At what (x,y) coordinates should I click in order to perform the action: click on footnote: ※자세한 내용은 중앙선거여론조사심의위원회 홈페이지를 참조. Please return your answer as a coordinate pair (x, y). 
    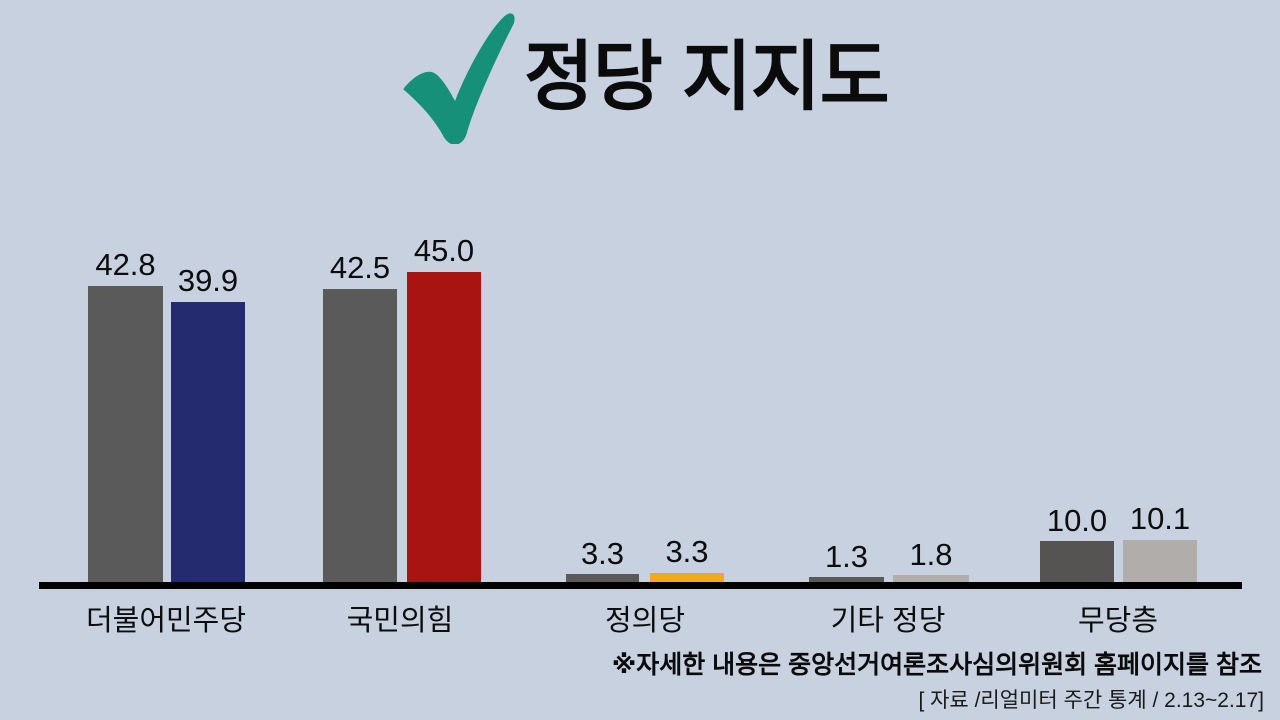
    Looking at the image, I should click on (936, 665).